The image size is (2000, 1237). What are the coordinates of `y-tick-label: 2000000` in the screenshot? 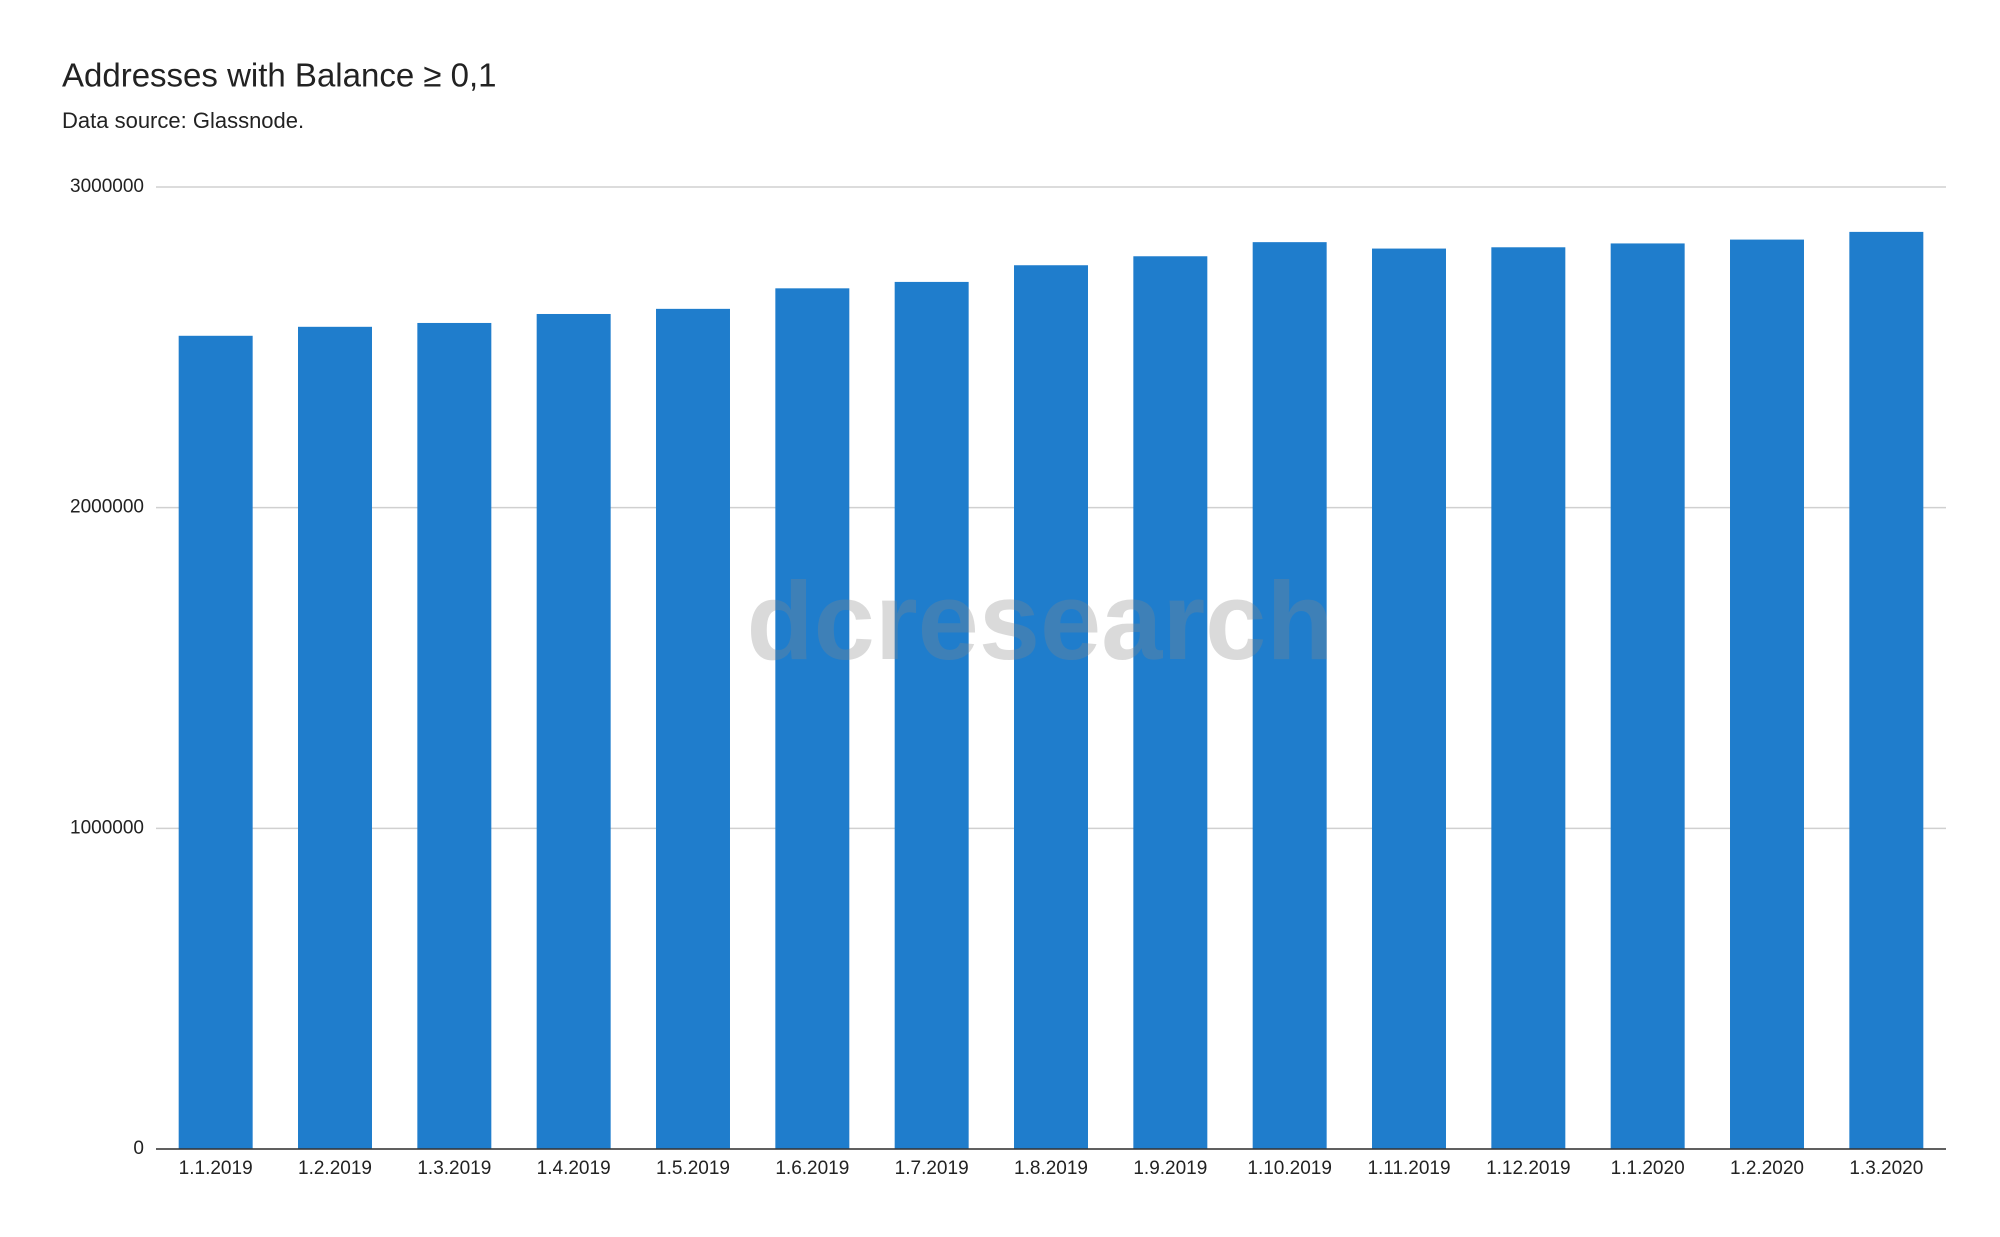 It's located at (107, 507).